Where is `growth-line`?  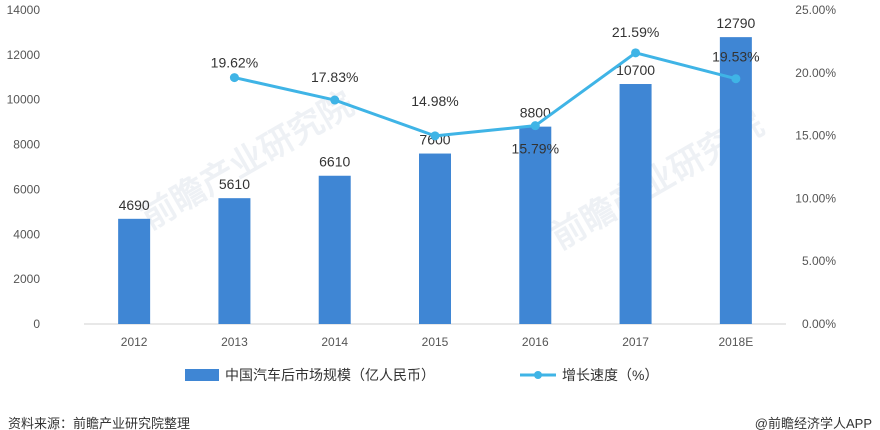 growth-line is located at coordinates (485, 94).